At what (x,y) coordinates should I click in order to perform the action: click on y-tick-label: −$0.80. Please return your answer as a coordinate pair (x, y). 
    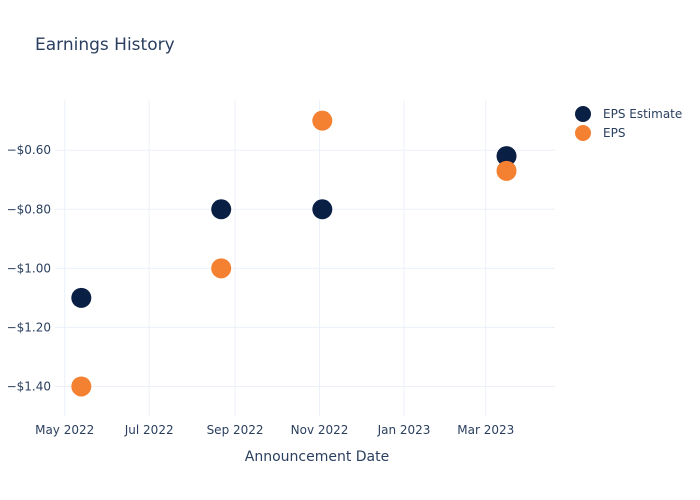
    Looking at the image, I should click on (29, 209).